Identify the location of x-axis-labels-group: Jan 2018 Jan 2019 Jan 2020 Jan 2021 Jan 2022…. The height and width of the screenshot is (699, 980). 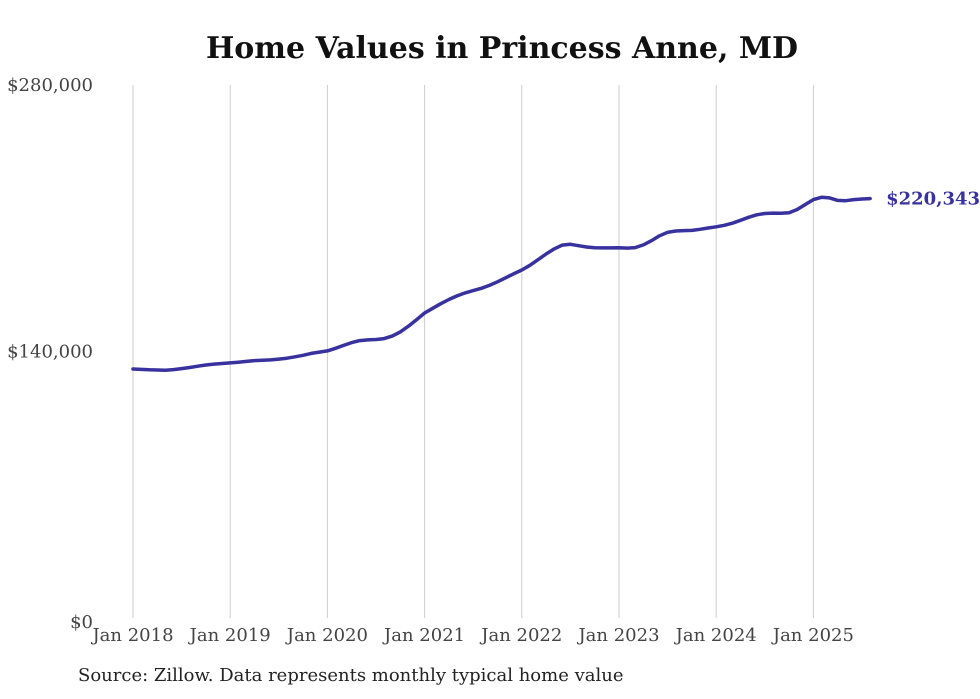
(471, 635).